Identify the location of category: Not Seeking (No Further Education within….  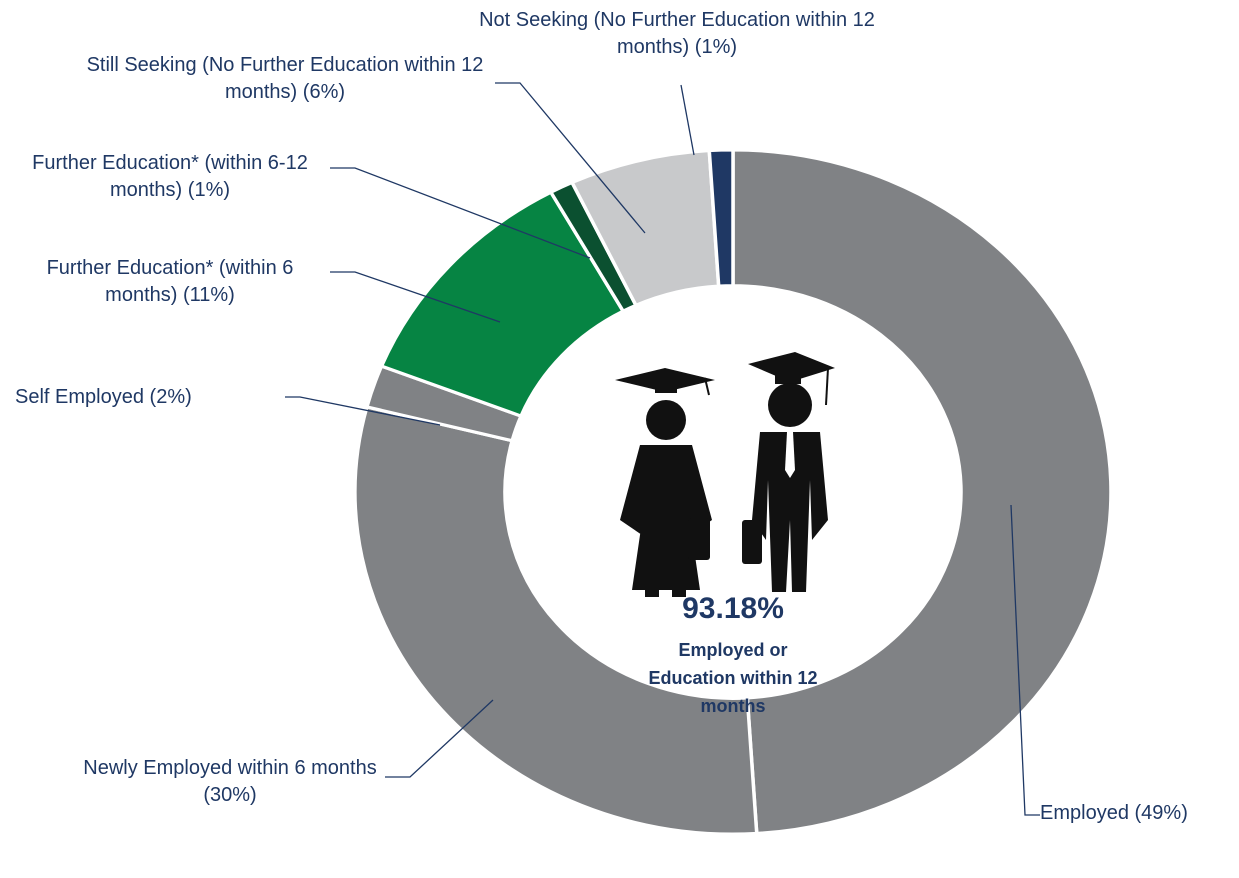
(677, 33).